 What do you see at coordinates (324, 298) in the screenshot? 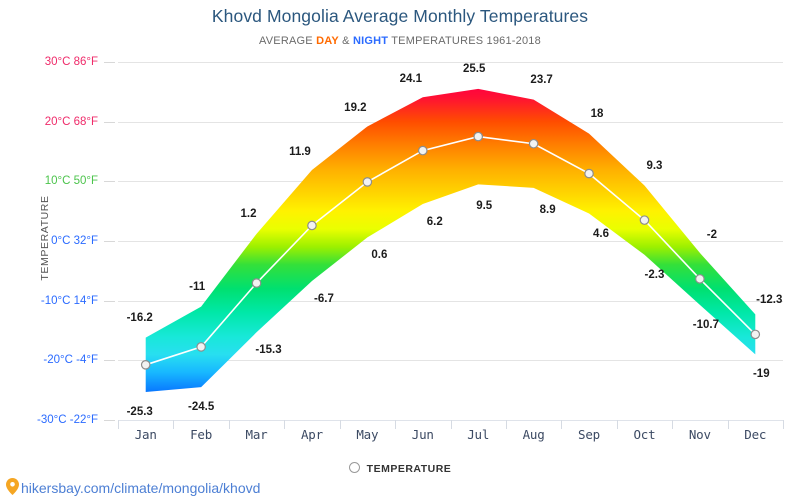
I see `night-temperature-label: -6.7` at bounding box center [324, 298].